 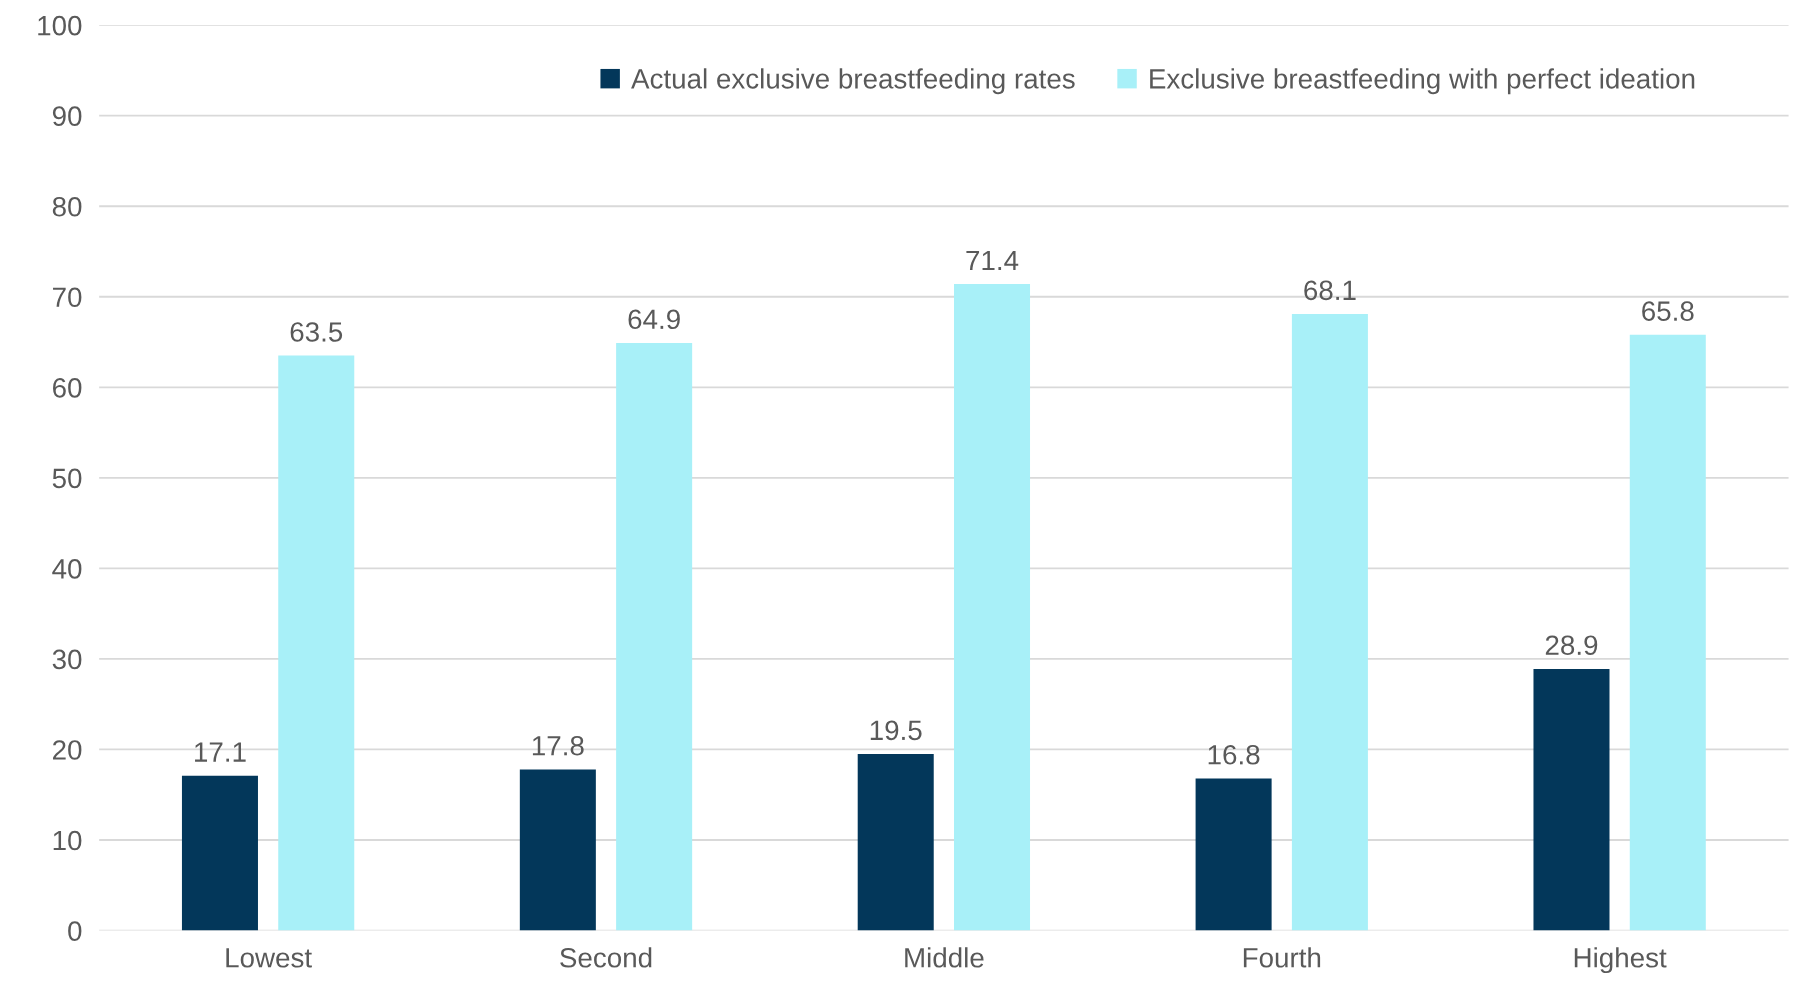 What do you see at coordinates (67, 840) in the screenshot?
I see `y-tick-label: 10` at bounding box center [67, 840].